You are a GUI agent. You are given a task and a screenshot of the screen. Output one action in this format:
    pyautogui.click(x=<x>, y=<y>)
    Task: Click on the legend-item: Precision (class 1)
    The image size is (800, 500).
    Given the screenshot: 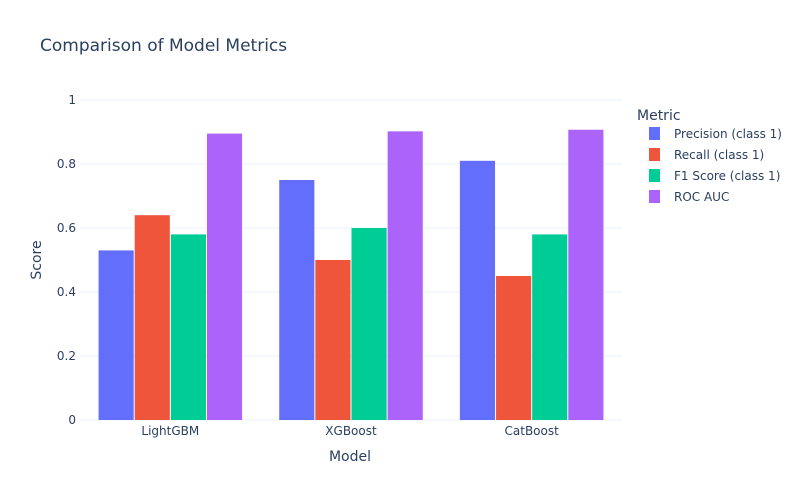 What is the action you would take?
    pyautogui.click(x=715, y=134)
    